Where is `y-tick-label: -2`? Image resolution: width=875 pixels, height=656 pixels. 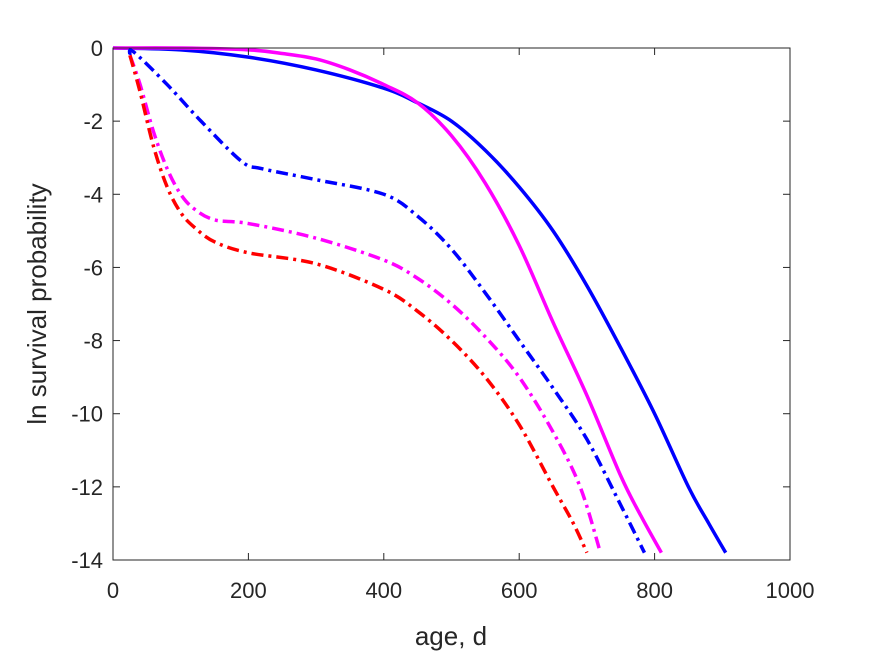
y-tick-label: -2 is located at coordinates (93, 121).